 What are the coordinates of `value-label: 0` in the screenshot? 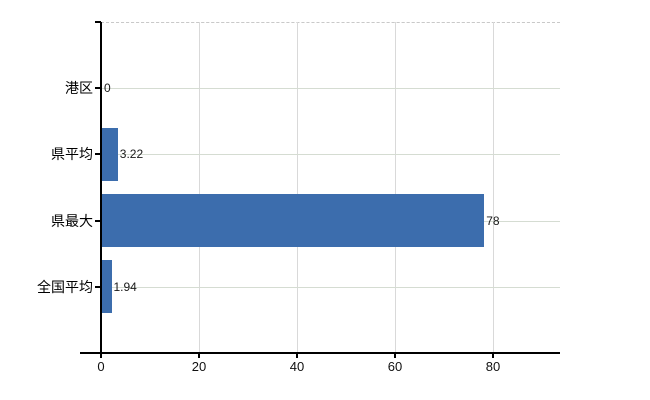 It's located at (107, 88).